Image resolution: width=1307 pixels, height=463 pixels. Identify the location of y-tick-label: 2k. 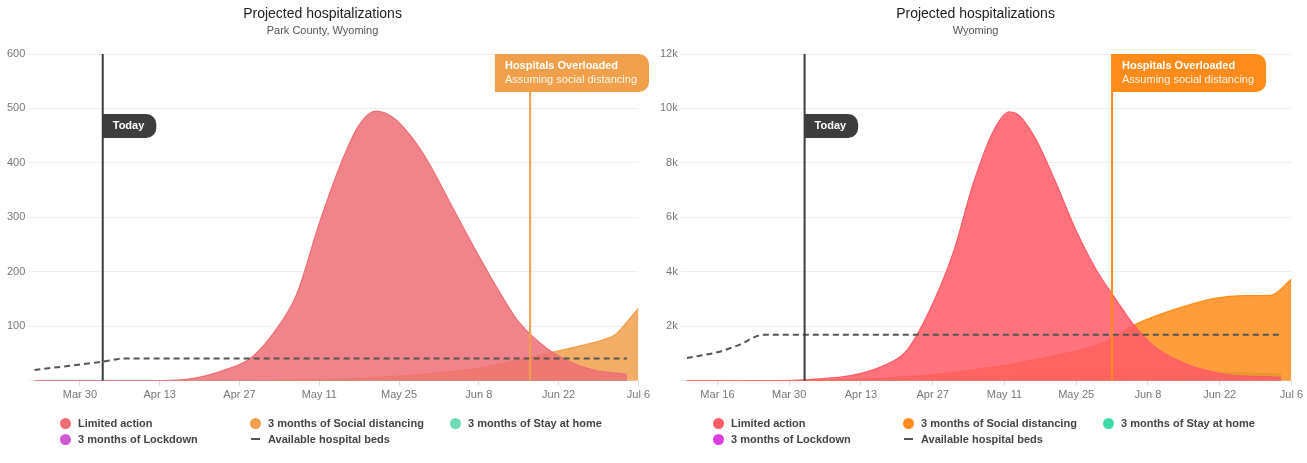
(672, 325).